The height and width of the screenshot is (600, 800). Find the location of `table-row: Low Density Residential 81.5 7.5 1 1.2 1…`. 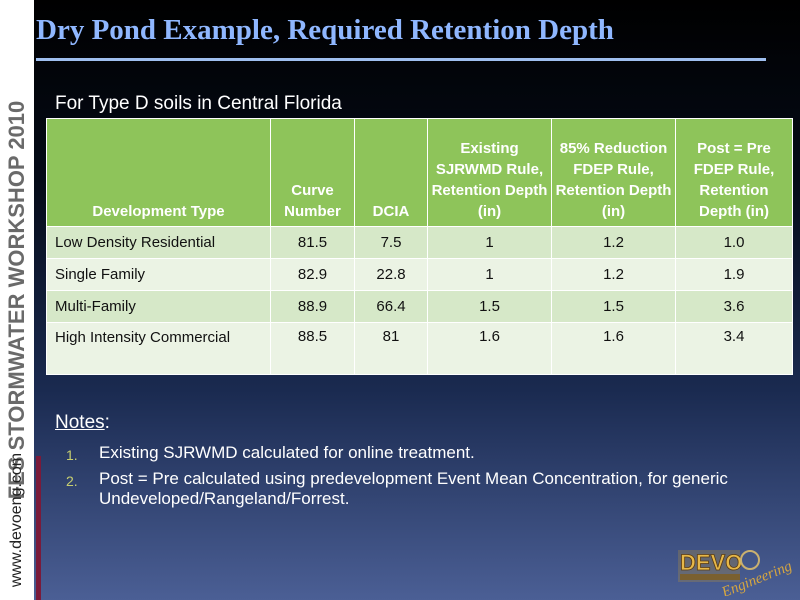

table-row: Low Density Residential 81.5 7.5 1 1.2 1… is located at coordinates (419, 242).